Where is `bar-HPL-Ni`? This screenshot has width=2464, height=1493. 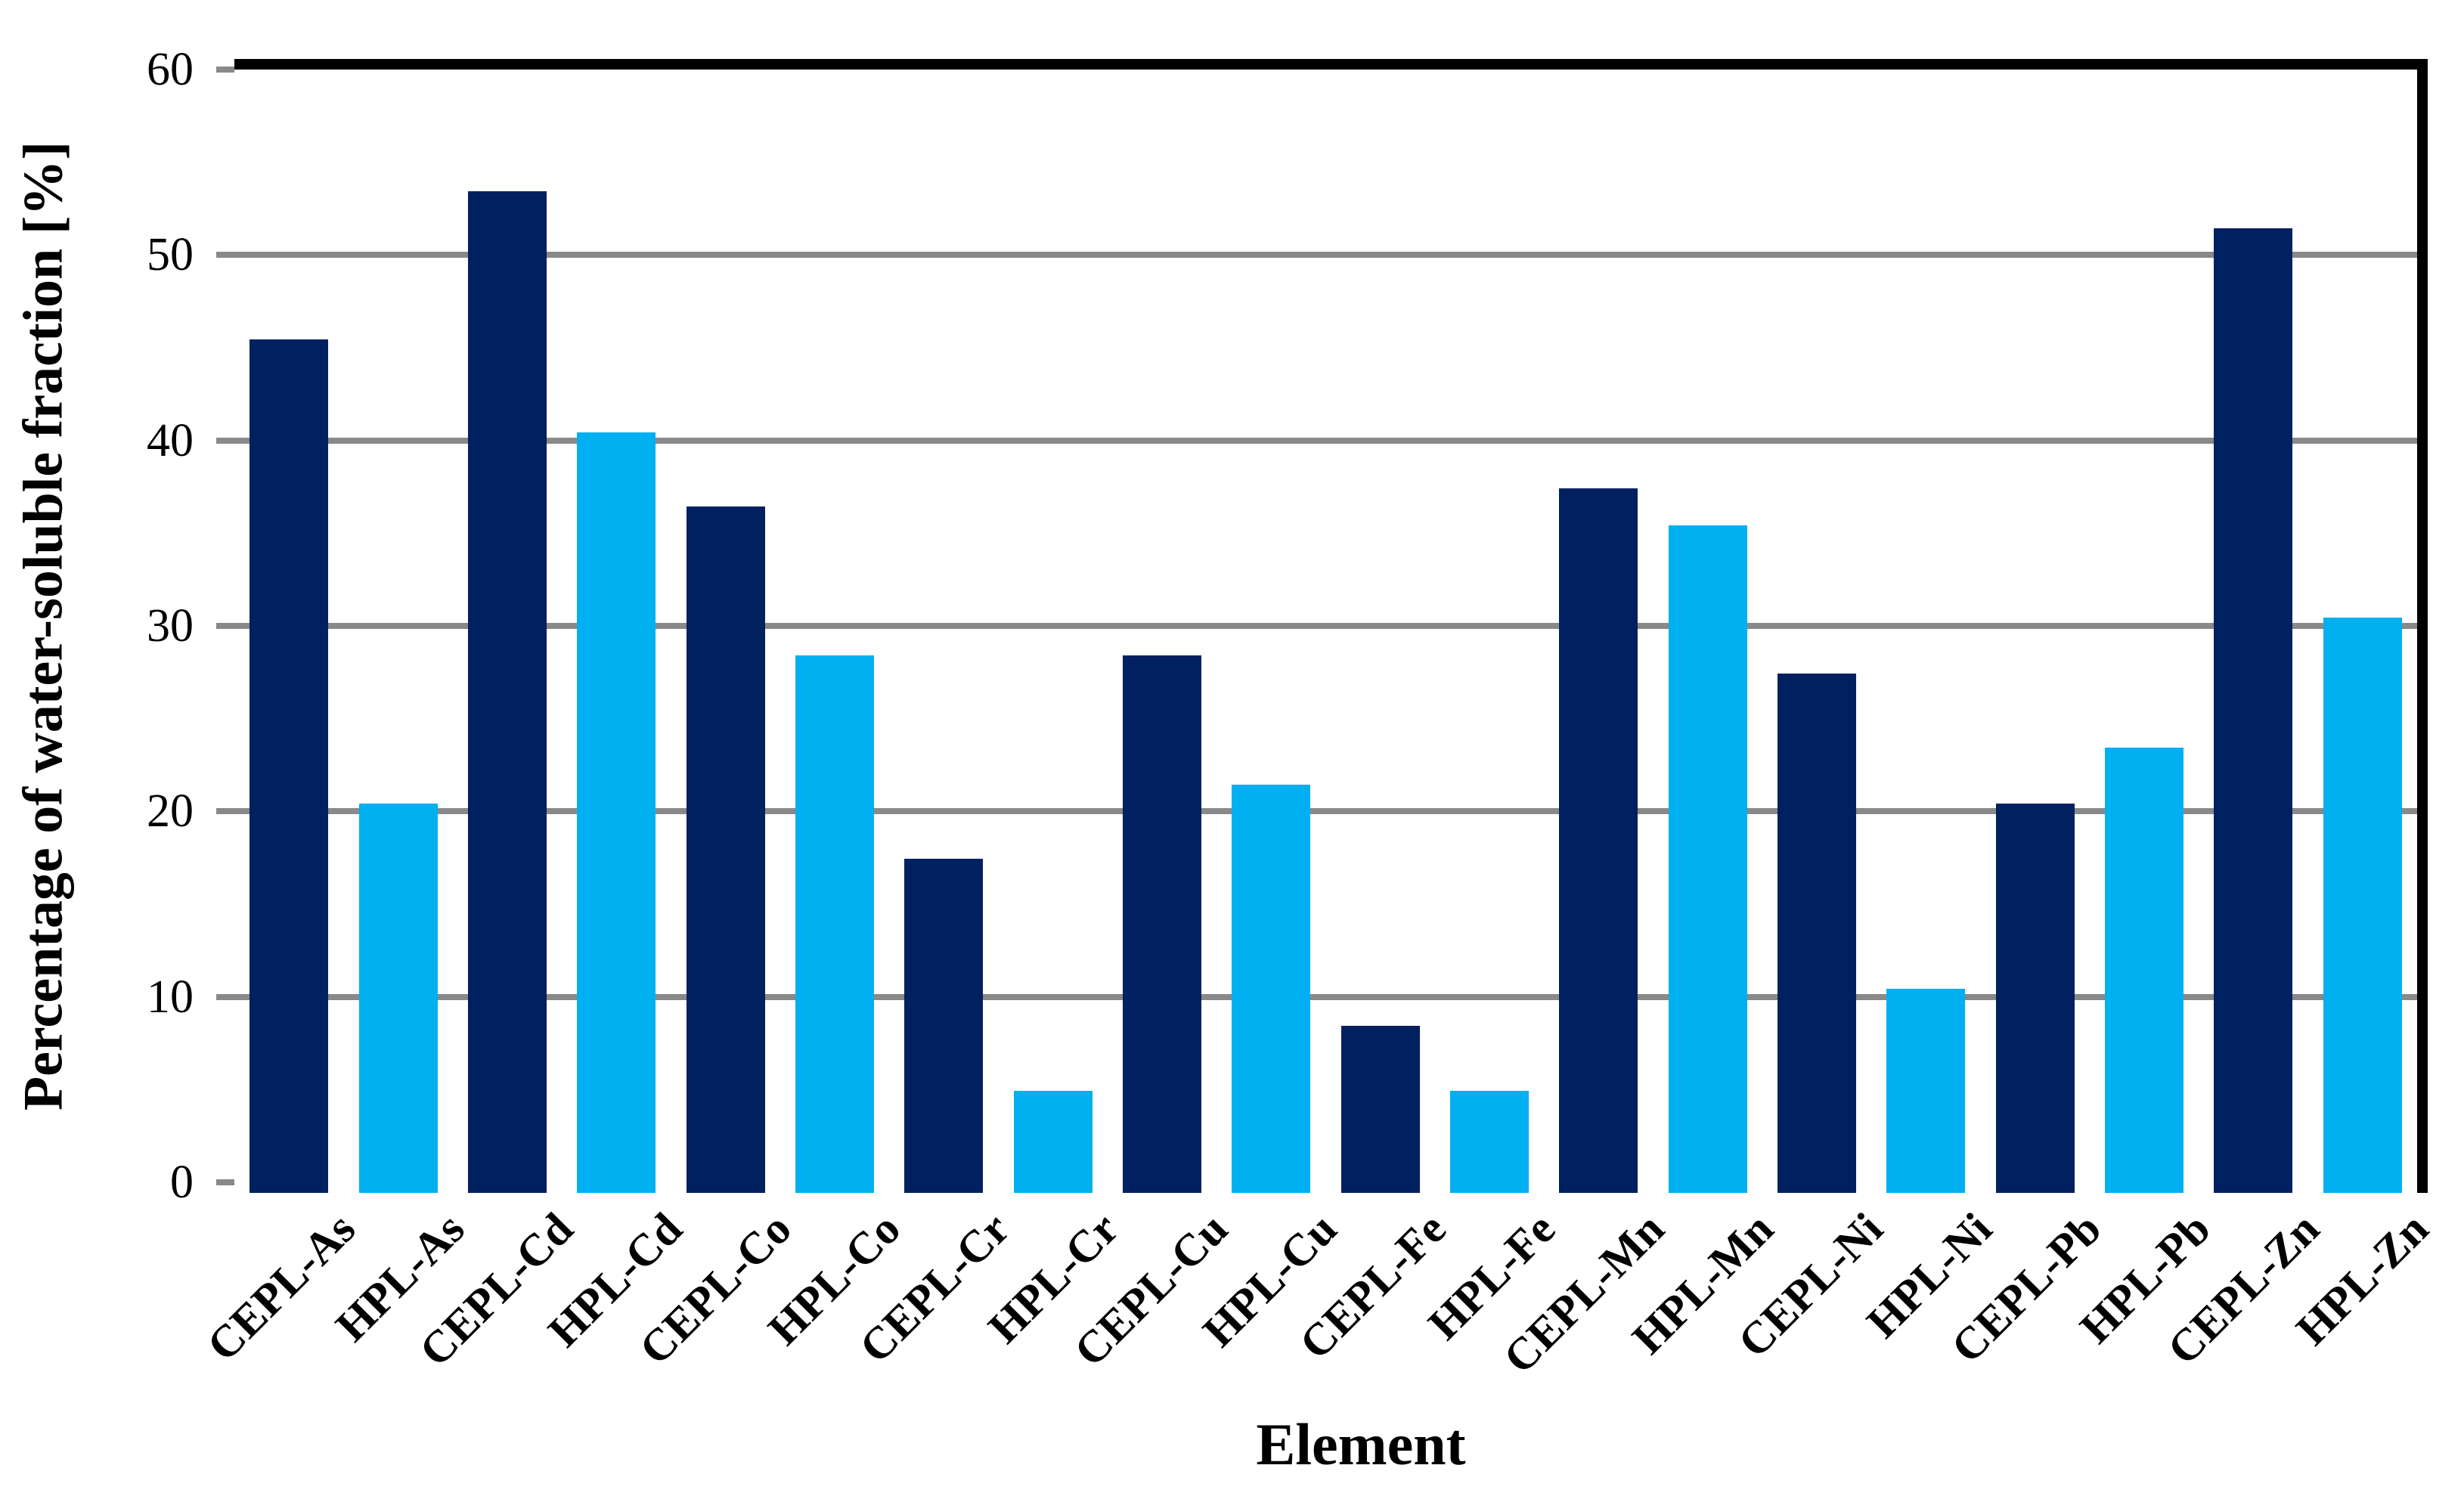
bar-HPL-Ni is located at coordinates (1925, 1091).